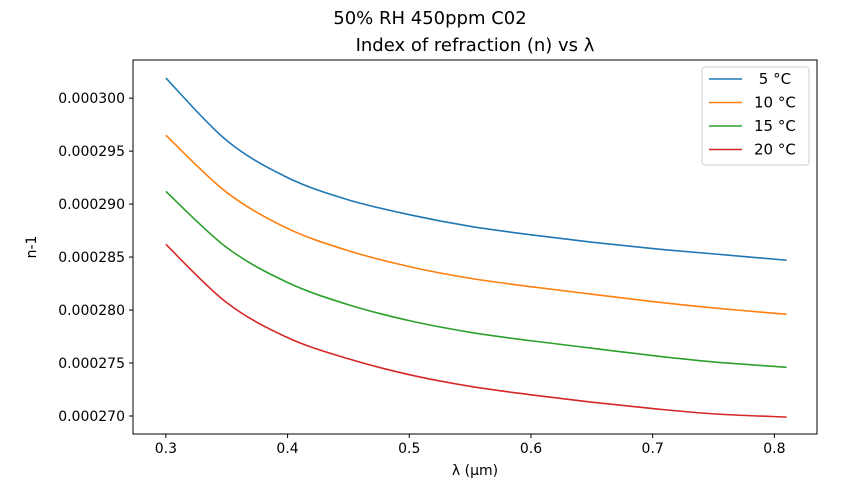 The image size is (859, 487). Describe the element at coordinates (653, 449) in the screenshot. I see `x-tick-label: 0.7` at that location.